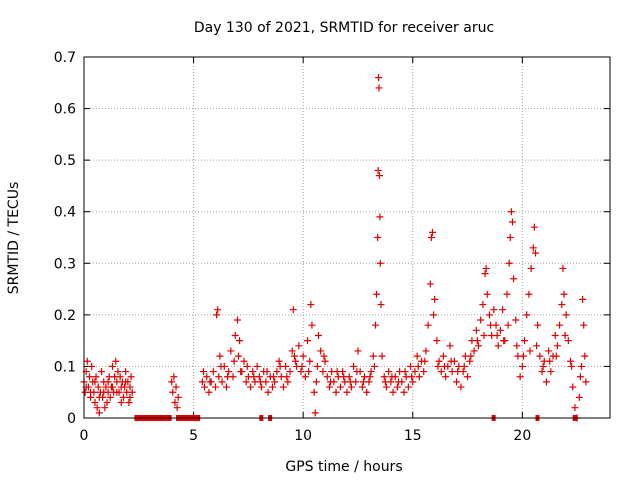  I want to click on x-tick-label: 20, so click(522, 436).